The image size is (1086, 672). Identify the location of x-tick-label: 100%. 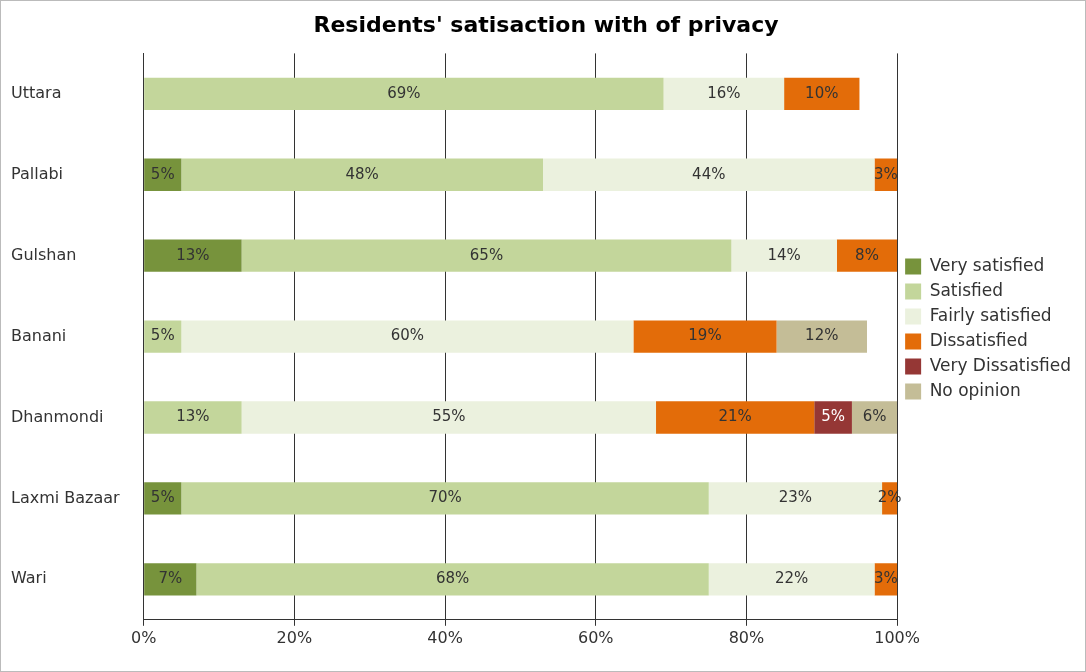
(897, 637).